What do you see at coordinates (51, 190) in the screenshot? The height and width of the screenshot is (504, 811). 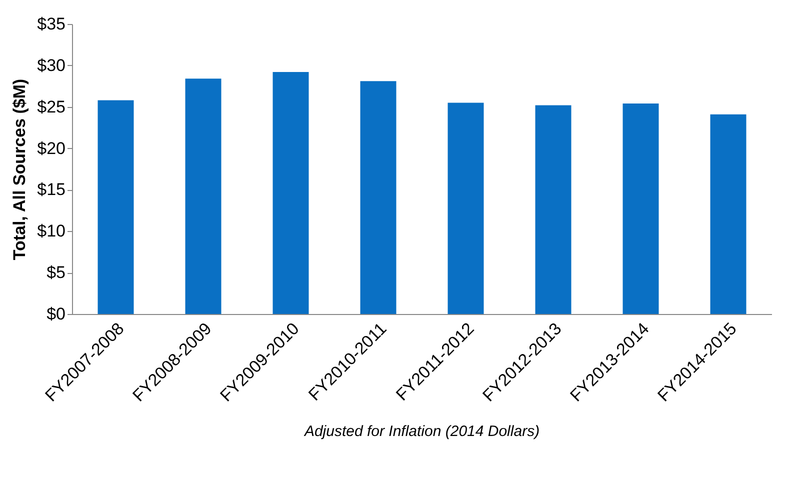 I see `y-tick-label: $15` at bounding box center [51, 190].